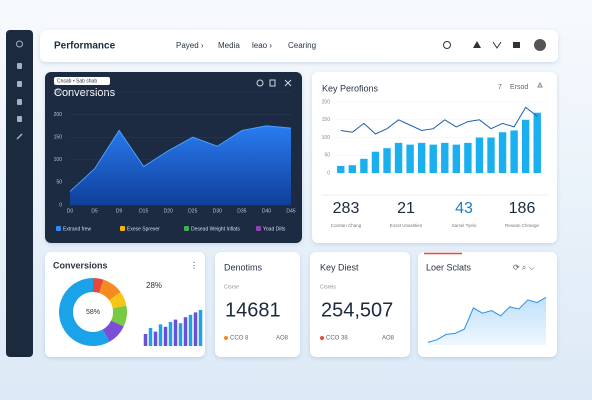 The image size is (592, 400). I want to click on avatar, so click(540, 45).